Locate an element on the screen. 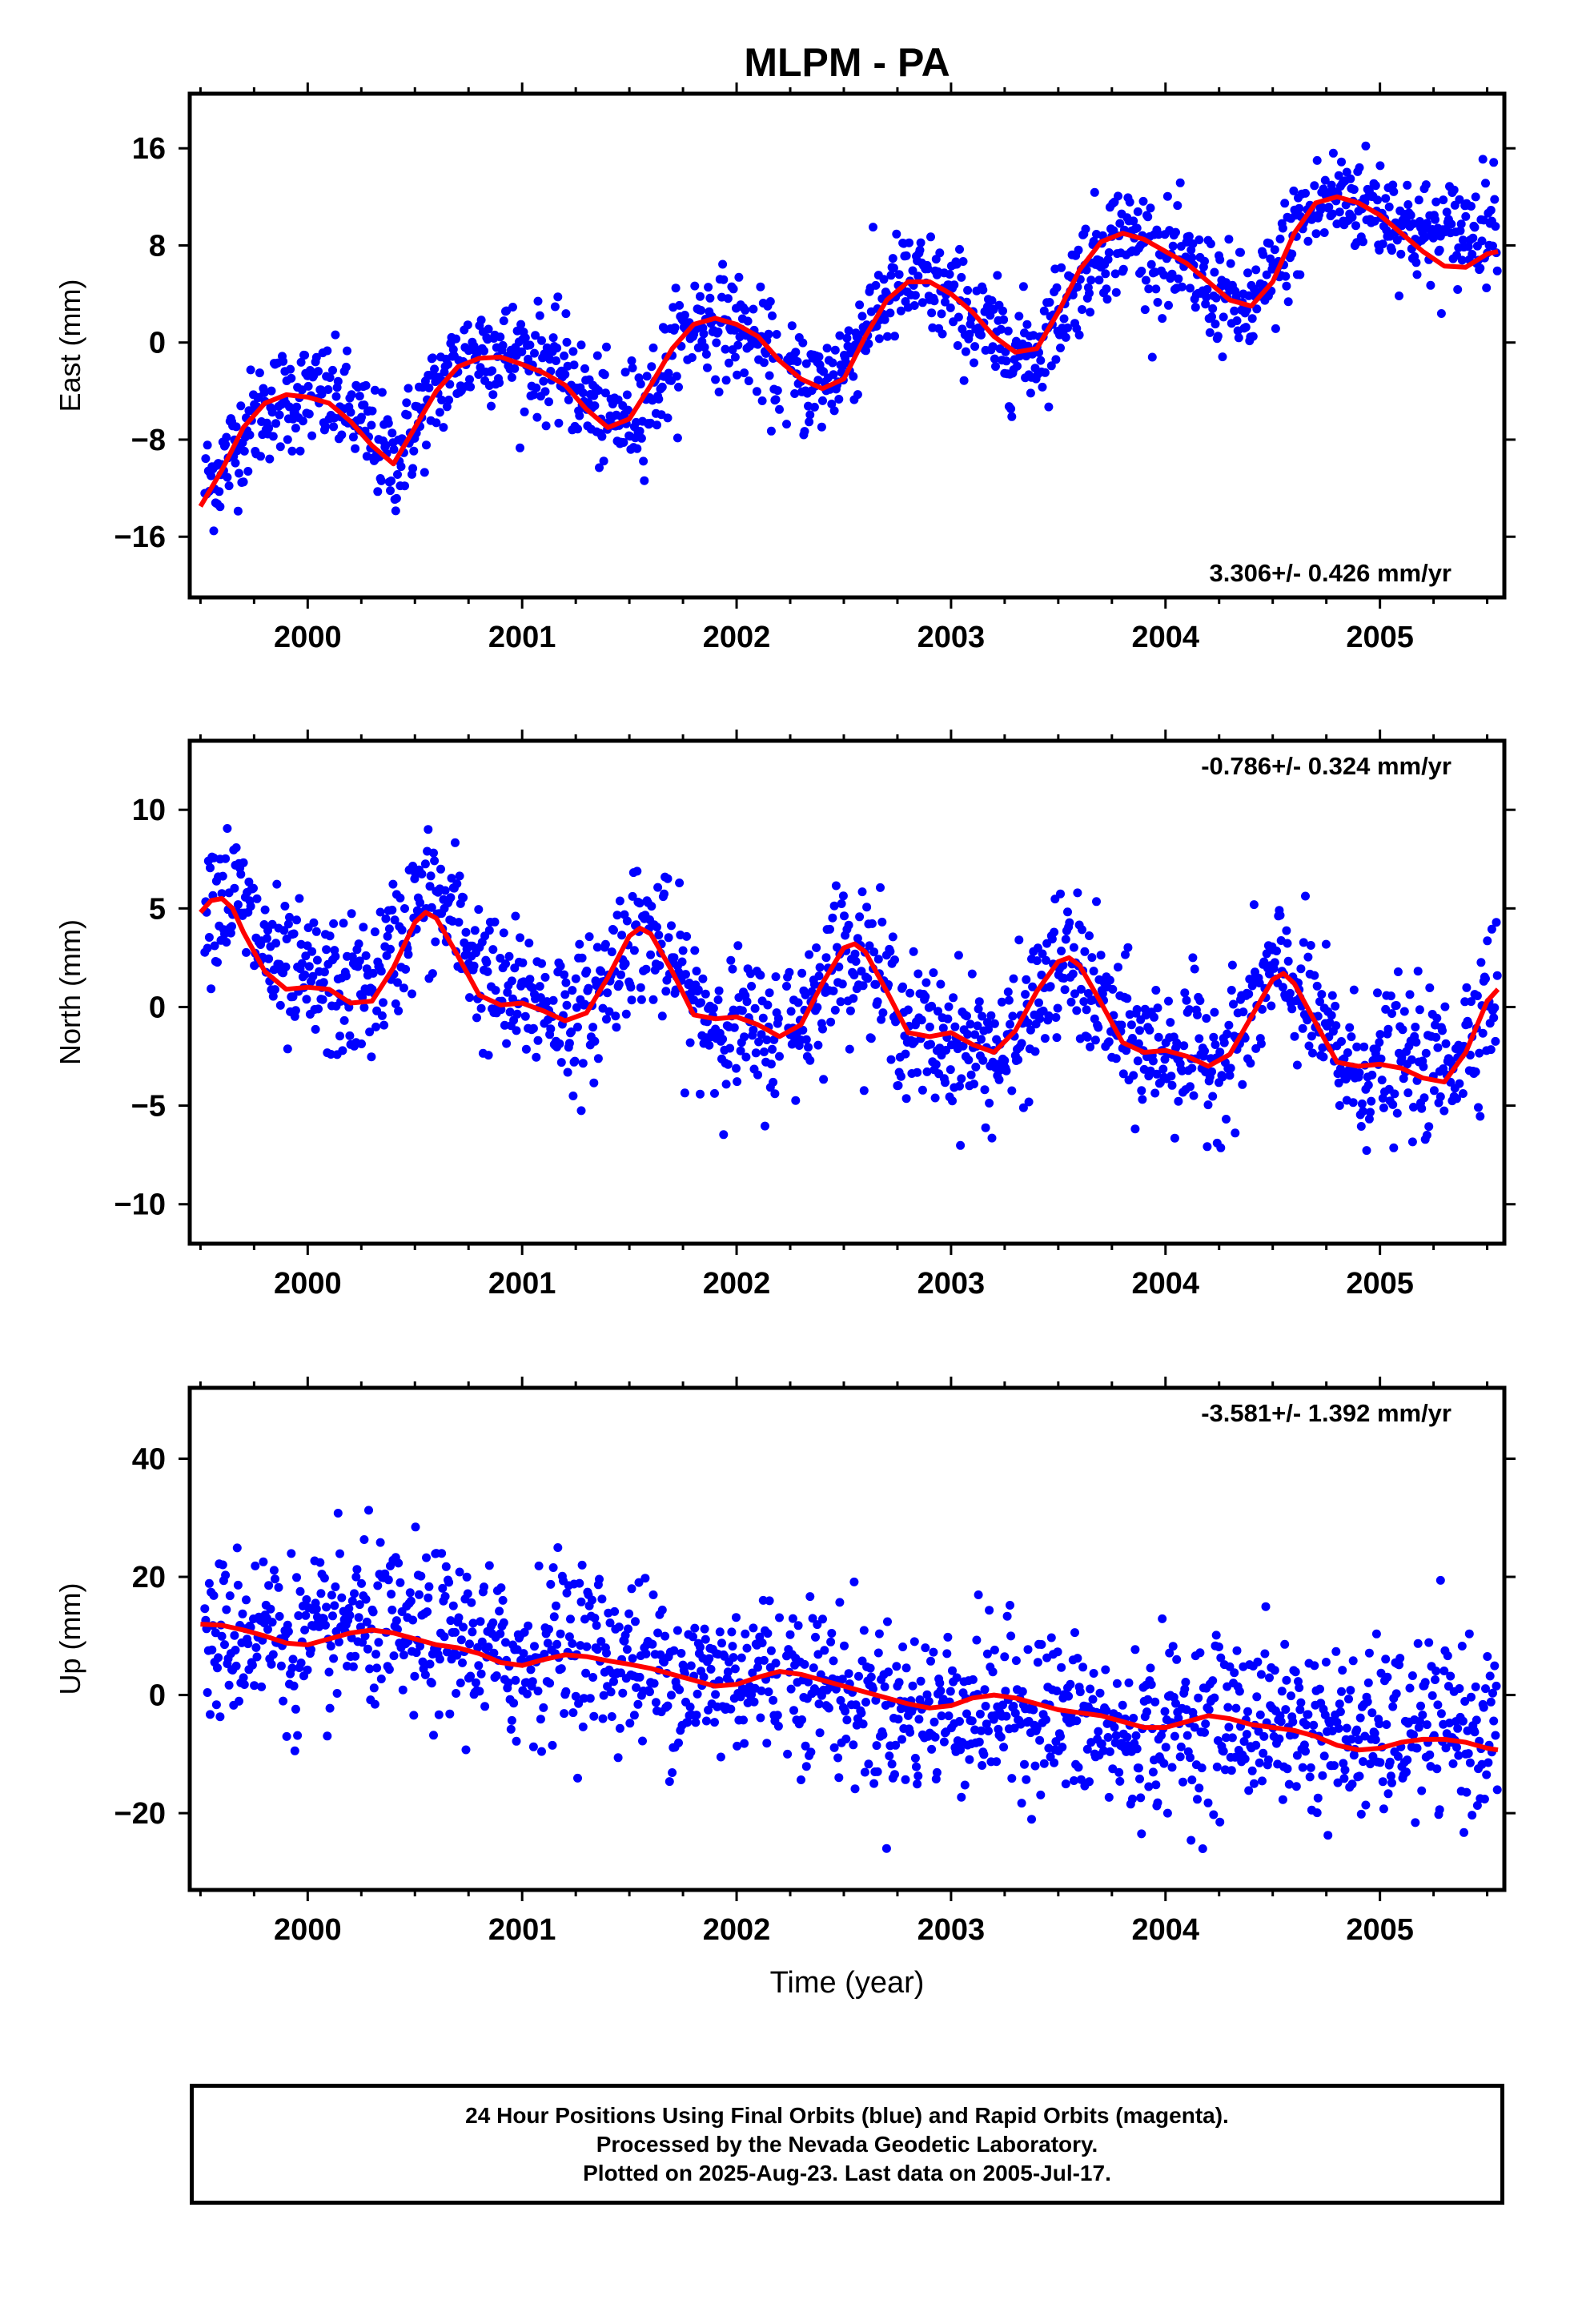 The image size is (1582, 2324). y-axis-label: Up (mm) is located at coordinates (70, 1639).